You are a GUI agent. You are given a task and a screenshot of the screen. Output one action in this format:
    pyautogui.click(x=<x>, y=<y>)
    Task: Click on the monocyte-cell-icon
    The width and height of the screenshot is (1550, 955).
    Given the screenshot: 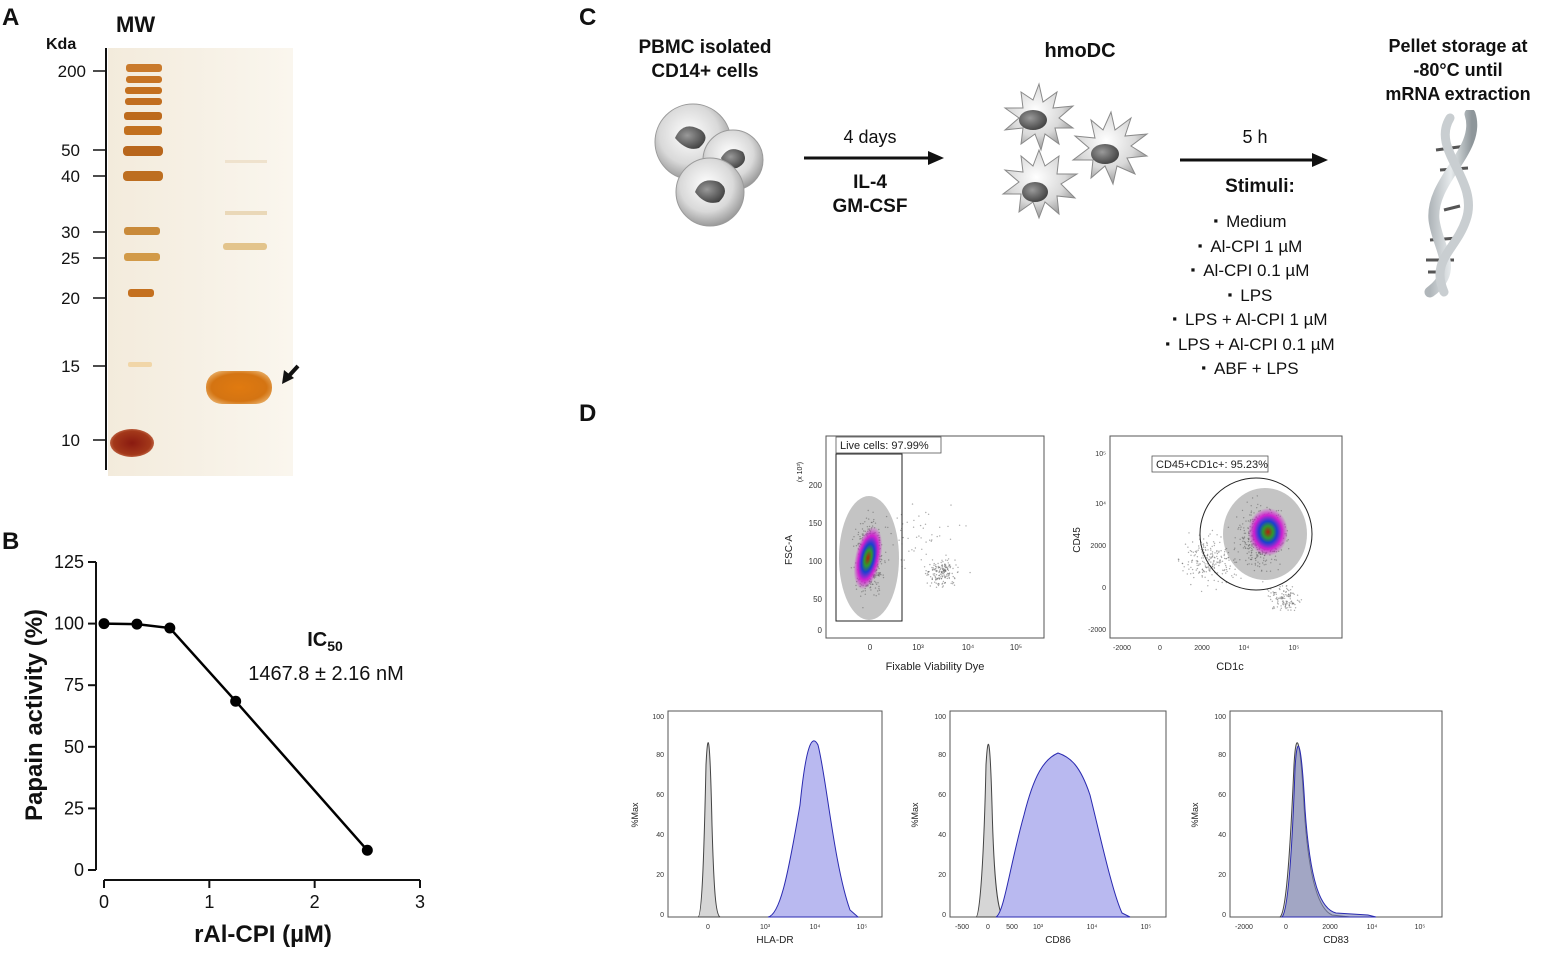 What is the action you would take?
    pyautogui.click(x=710, y=192)
    